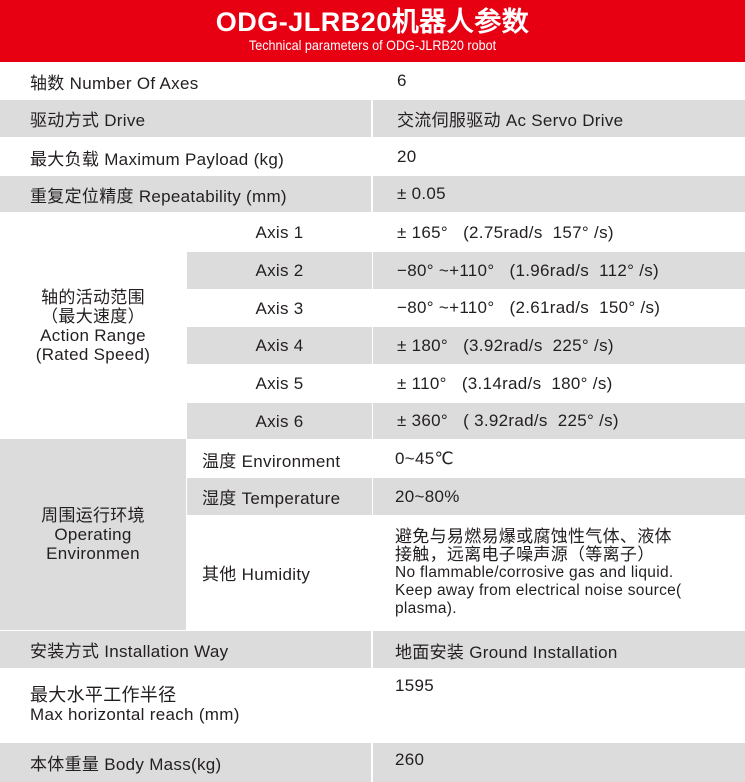 This screenshot has height=782, width=745. What do you see at coordinates (407, 156) in the screenshot?
I see `payload-value: 20` at bounding box center [407, 156].